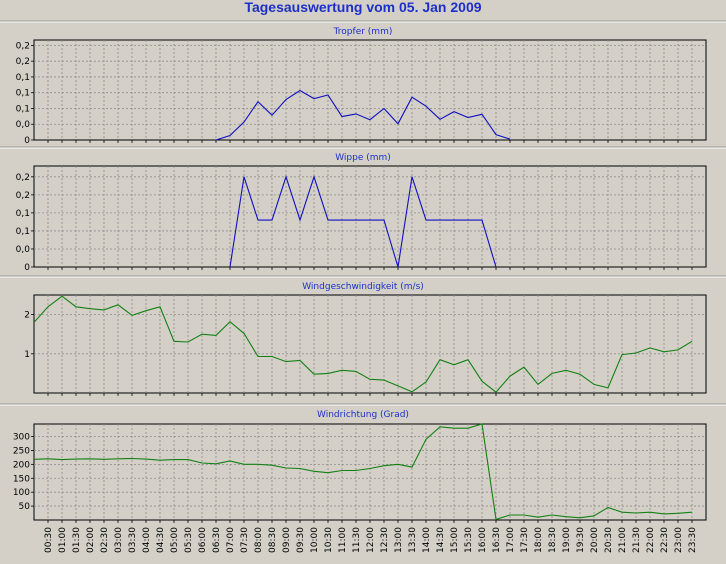  I want to click on x-tick-label: 06:00, so click(203, 540).